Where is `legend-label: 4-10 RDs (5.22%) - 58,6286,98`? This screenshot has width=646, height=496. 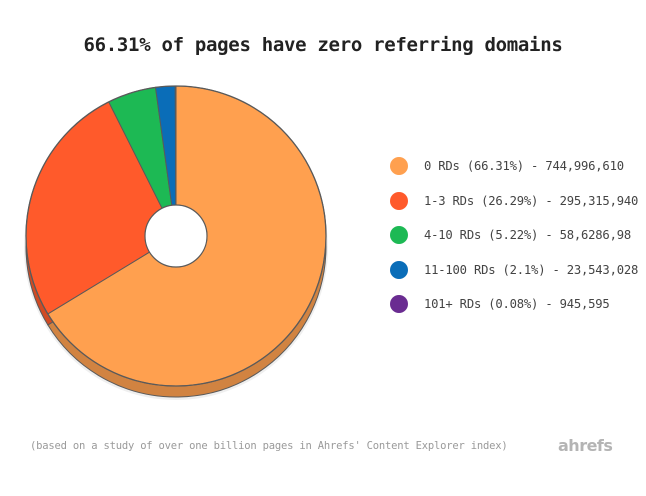 legend-label: 4-10 RDs (5.22%) - 58,6286,98 is located at coordinates (527, 235).